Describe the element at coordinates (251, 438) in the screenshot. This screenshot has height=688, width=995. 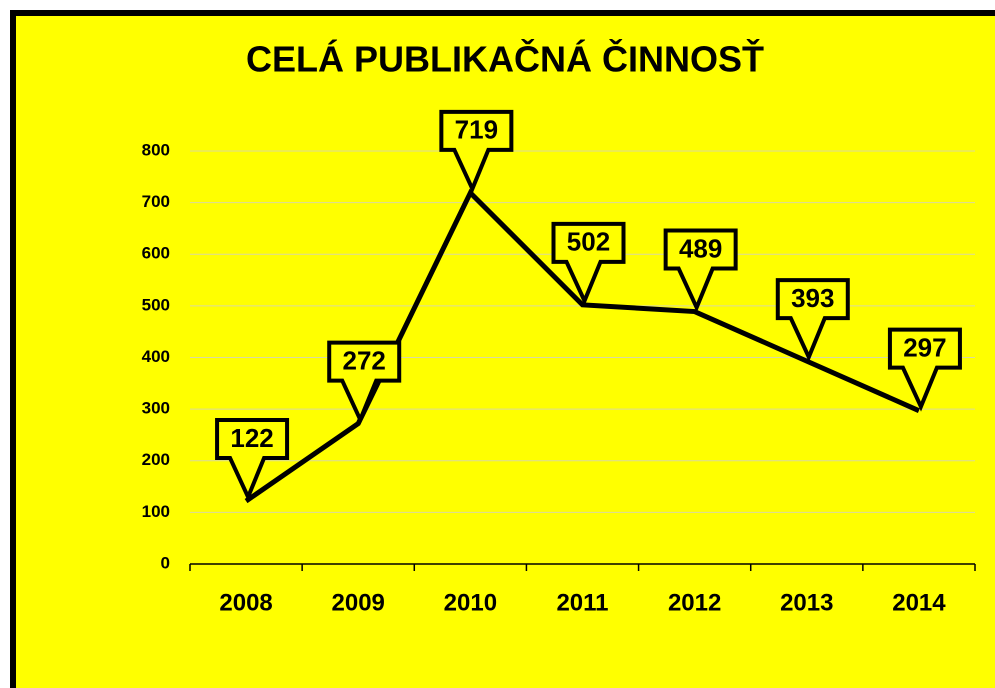
I see `data-label: 122` at that location.